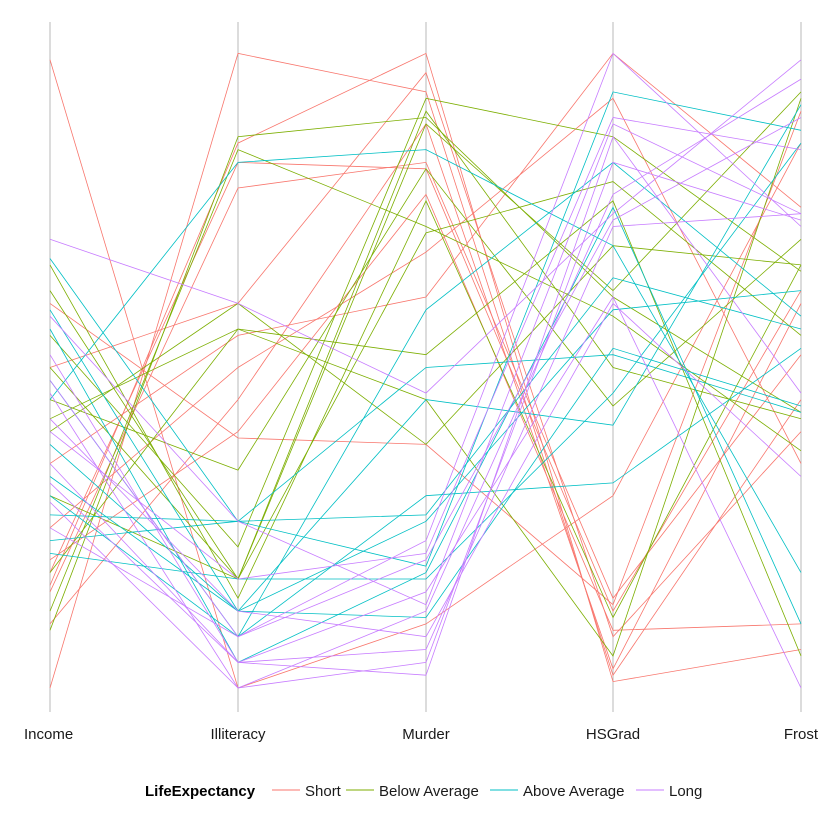  What do you see at coordinates (685, 791) in the screenshot?
I see `legend-label-long: Long` at bounding box center [685, 791].